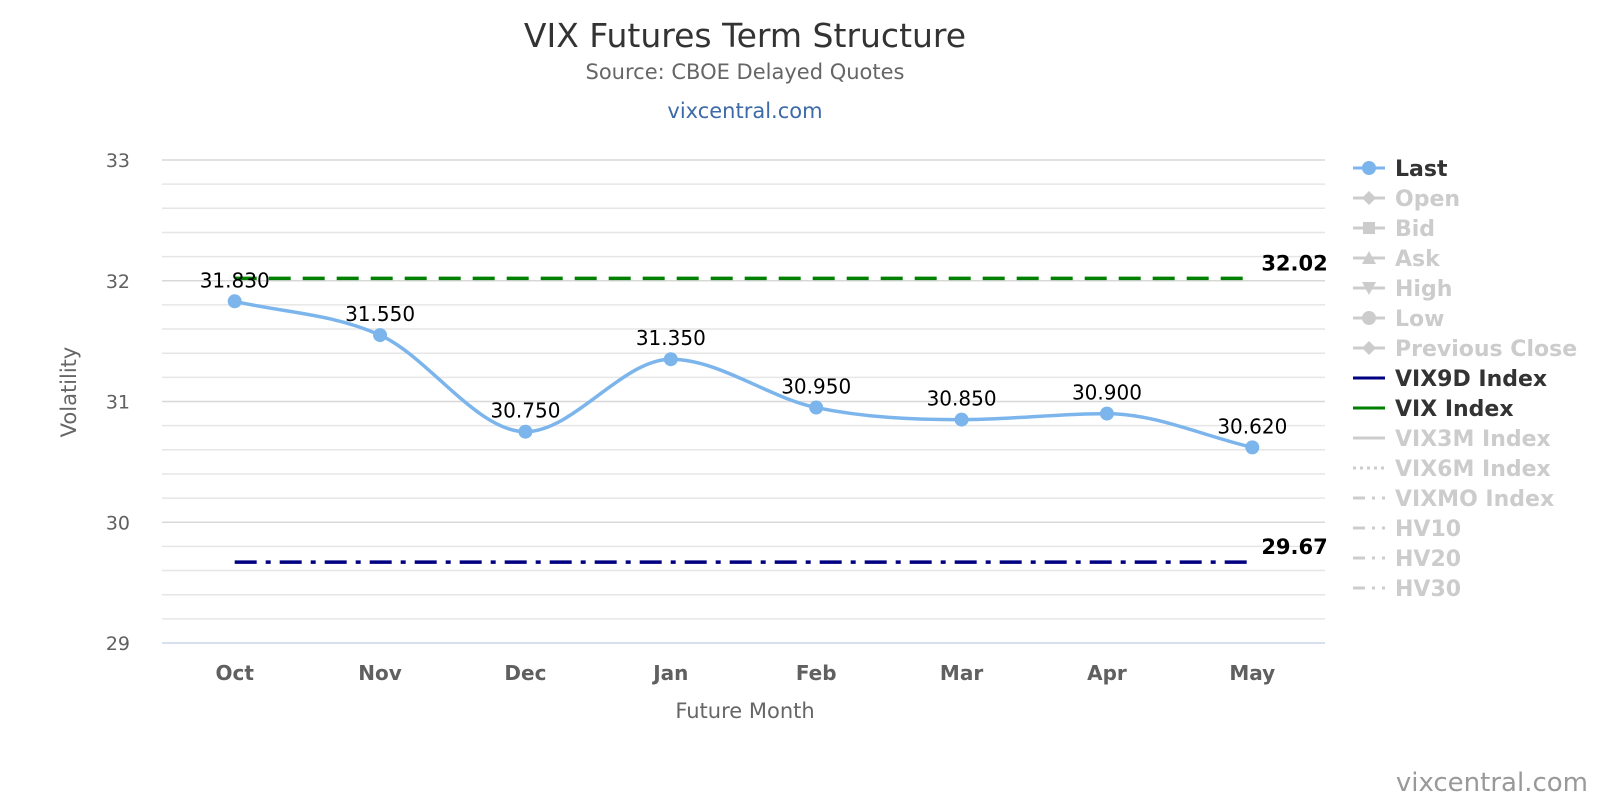 The width and height of the screenshot is (1600, 800). What do you see at coordinates (816, 387) in the screenshot?
I see `data-label: 30.950` at bounding box center [816, 387].